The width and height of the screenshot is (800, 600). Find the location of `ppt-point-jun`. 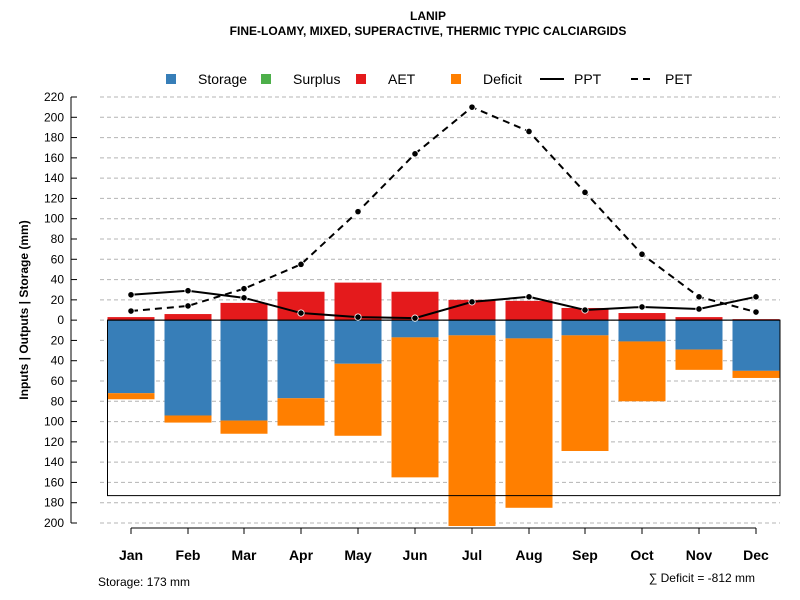

ppt-point-jun is located at coordinates (415, 318).